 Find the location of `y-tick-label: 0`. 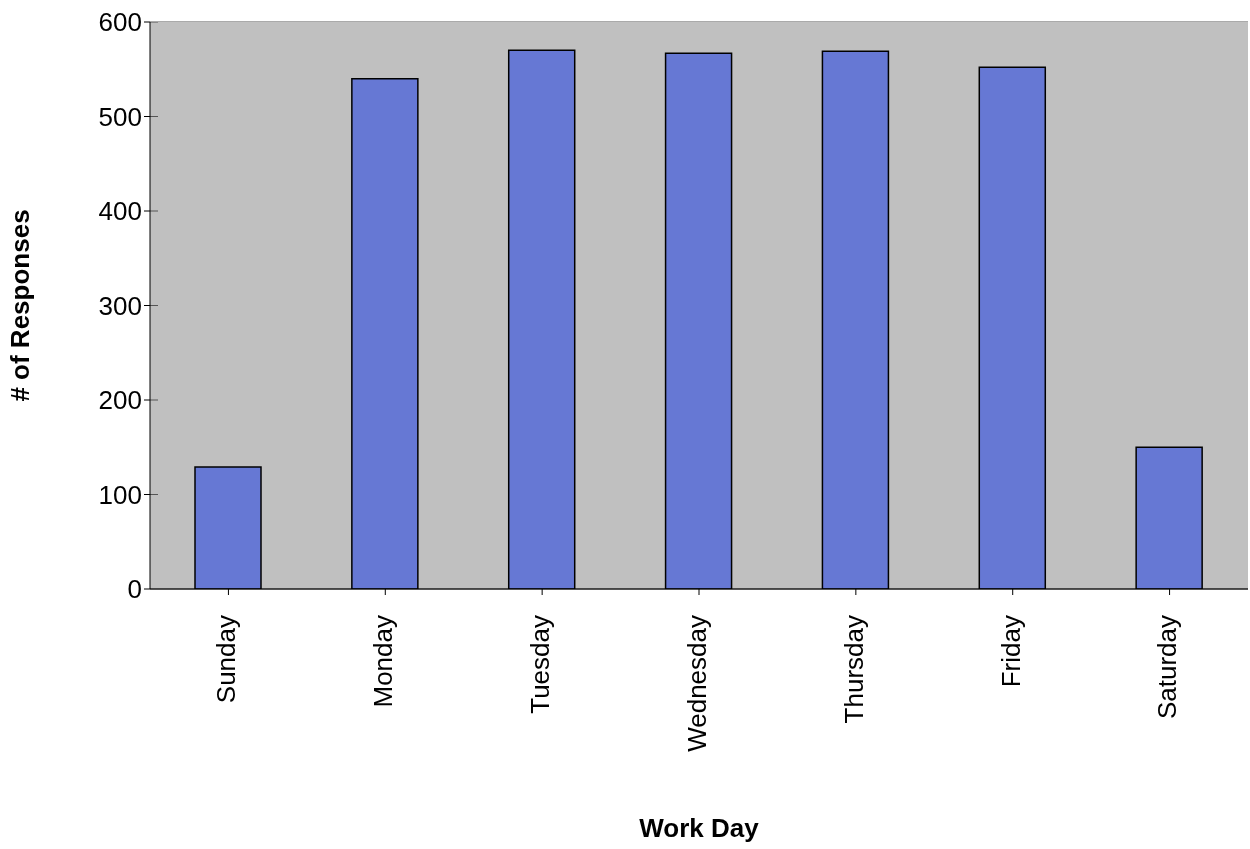

y-tick-label: 0 is located at coordinates (134, 589).